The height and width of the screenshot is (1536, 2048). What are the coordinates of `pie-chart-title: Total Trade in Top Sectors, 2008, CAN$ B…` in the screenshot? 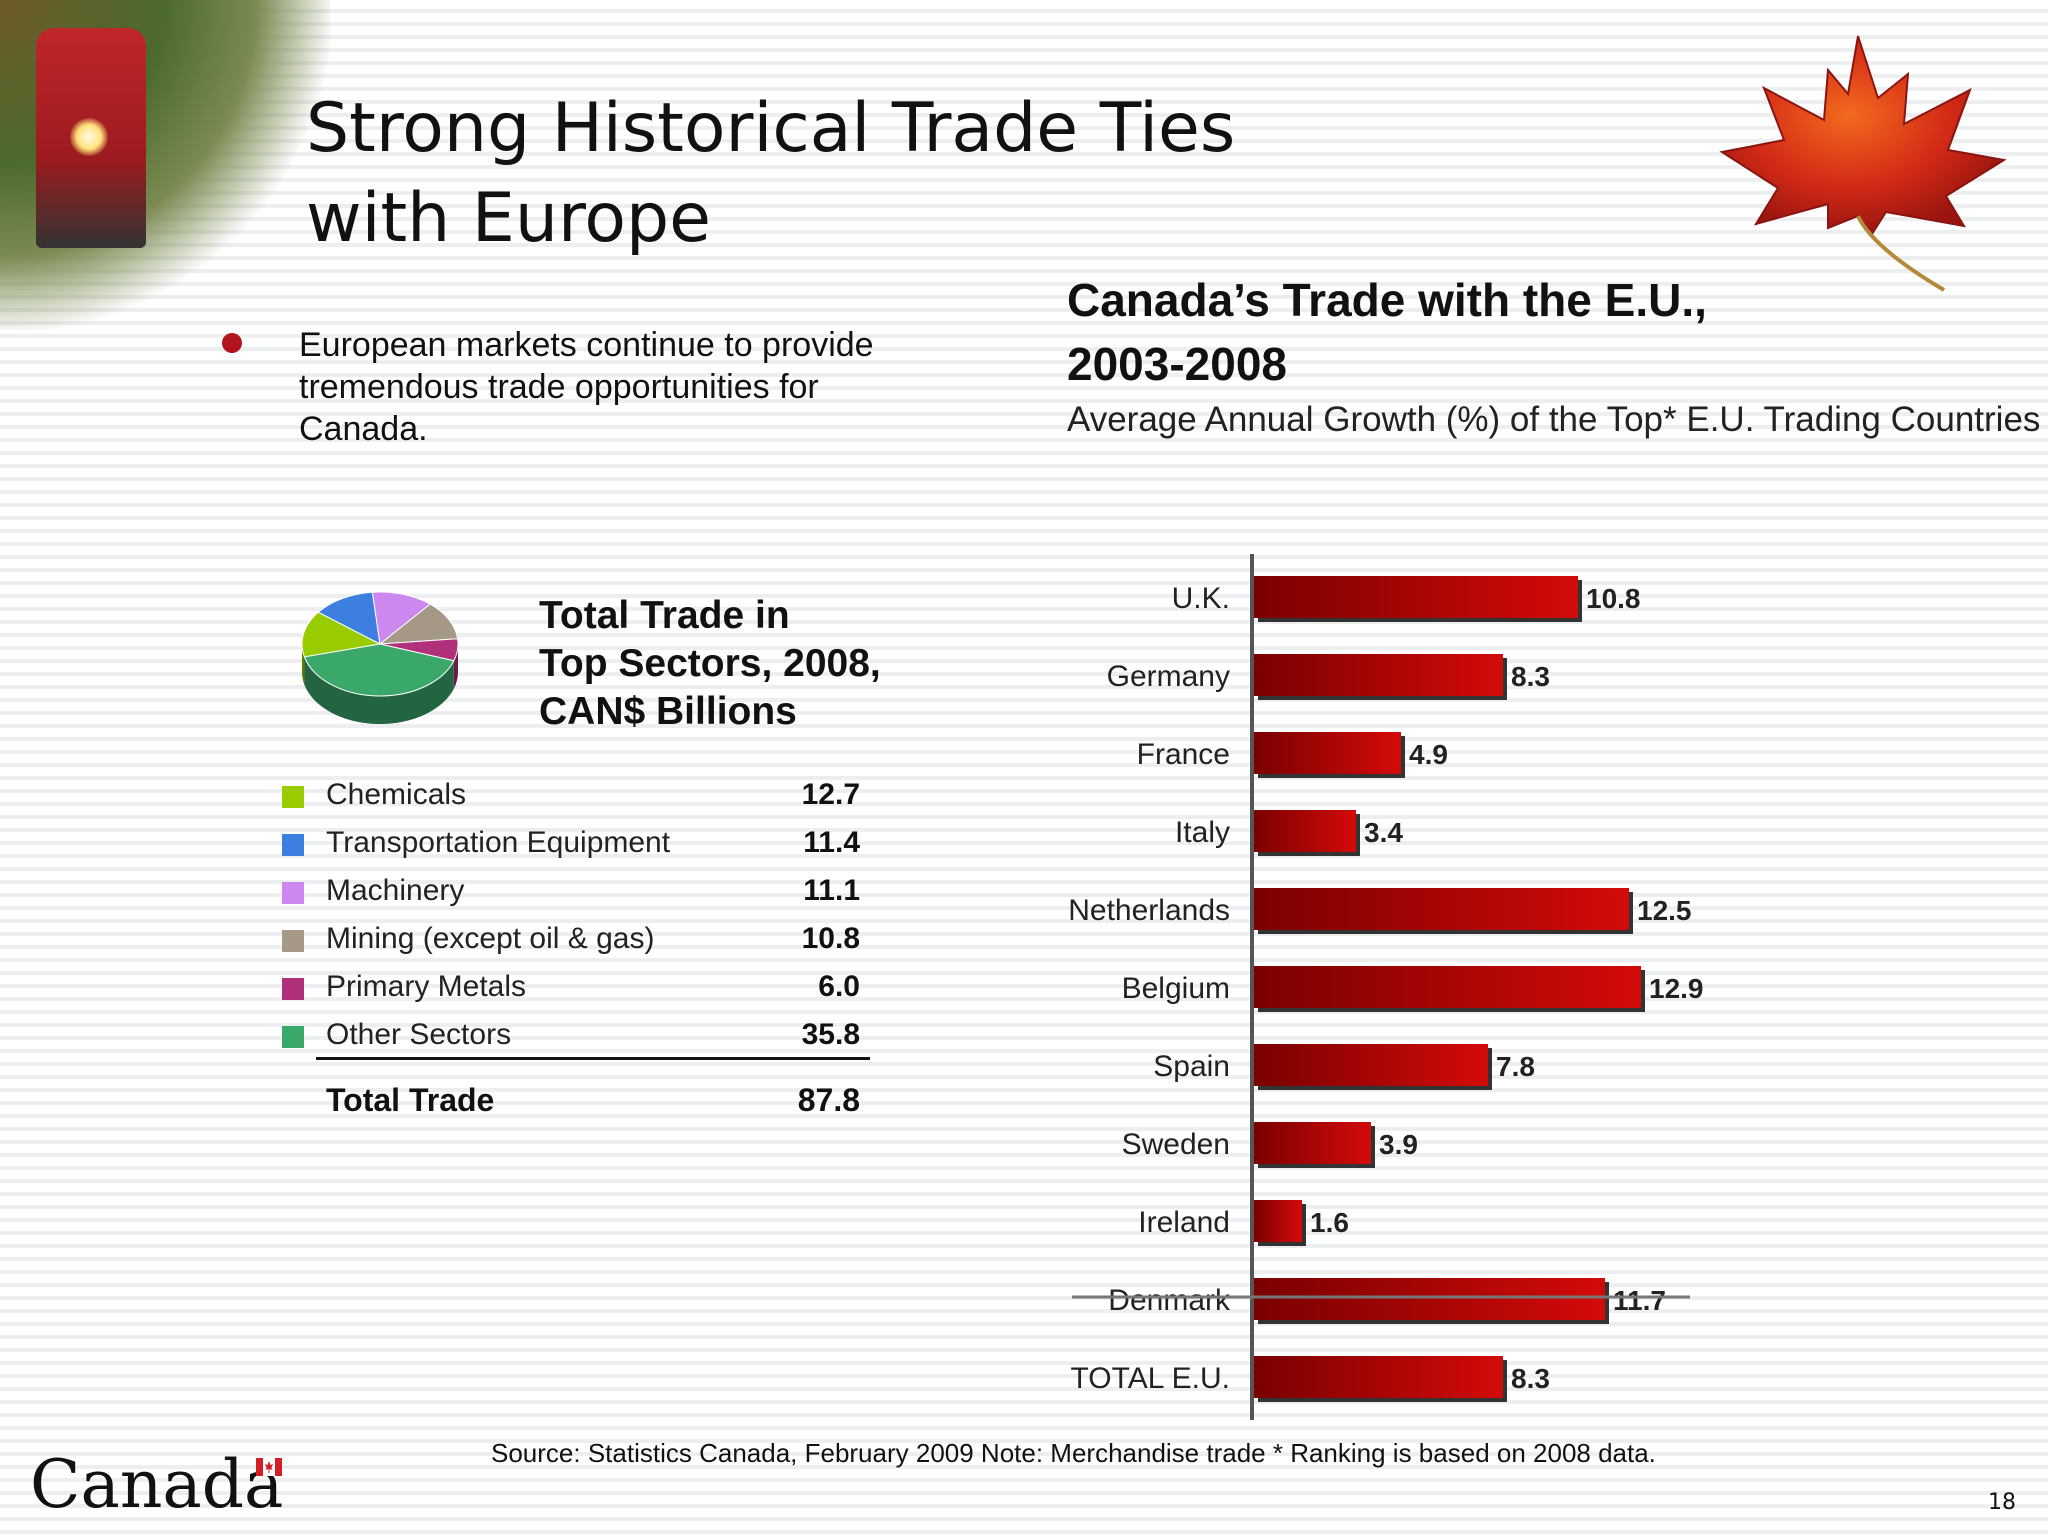 It's located at (710, 664).